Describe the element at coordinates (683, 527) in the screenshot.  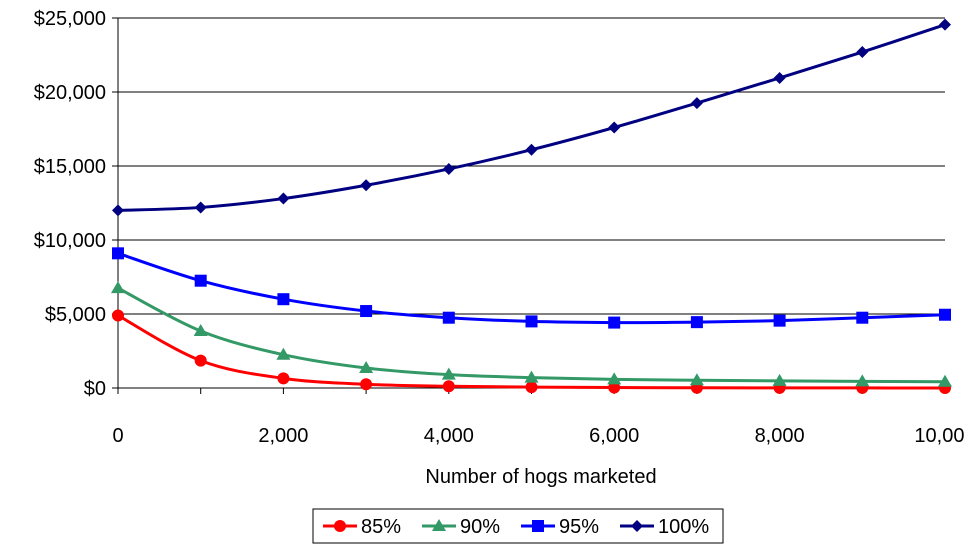
I see `legend-100pct-label: 100%` at that location.